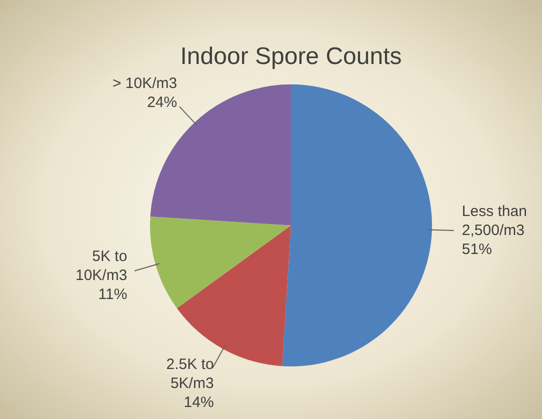 This screenshot has height=419, width=542. I want to click on slice-label: Less than 2,500/m3, so click(494, 221).